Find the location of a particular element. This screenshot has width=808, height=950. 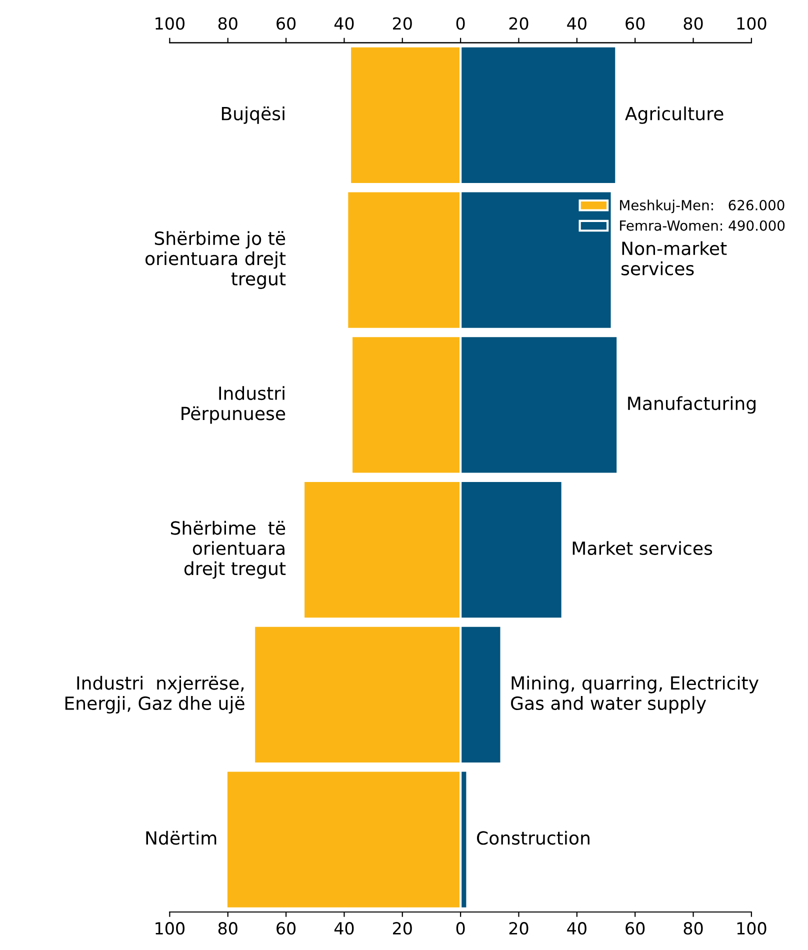

annotation: Ndërtim is located at coordinates (181, 837).